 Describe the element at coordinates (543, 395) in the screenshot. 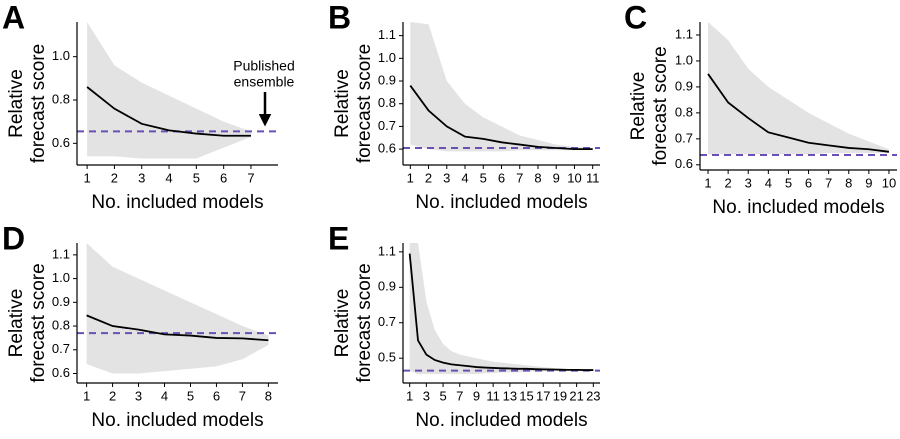

I see `x-tick-label: 17` at that location.